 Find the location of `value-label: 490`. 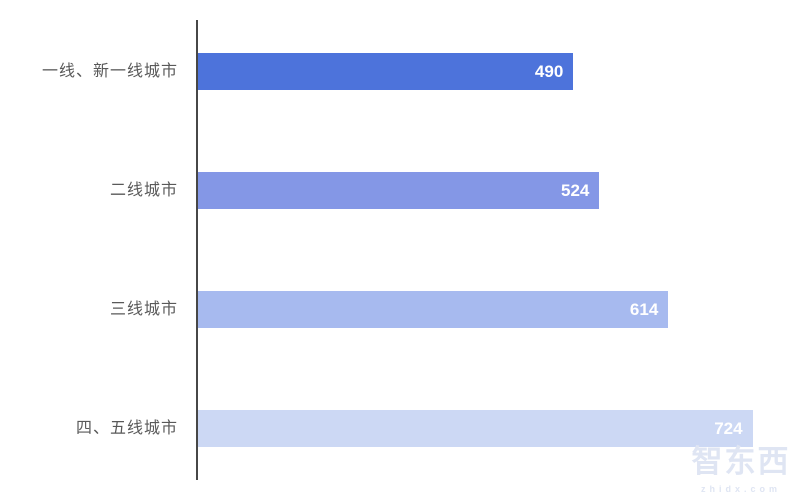

value-label: 490 is located at coordinates (549, 71).